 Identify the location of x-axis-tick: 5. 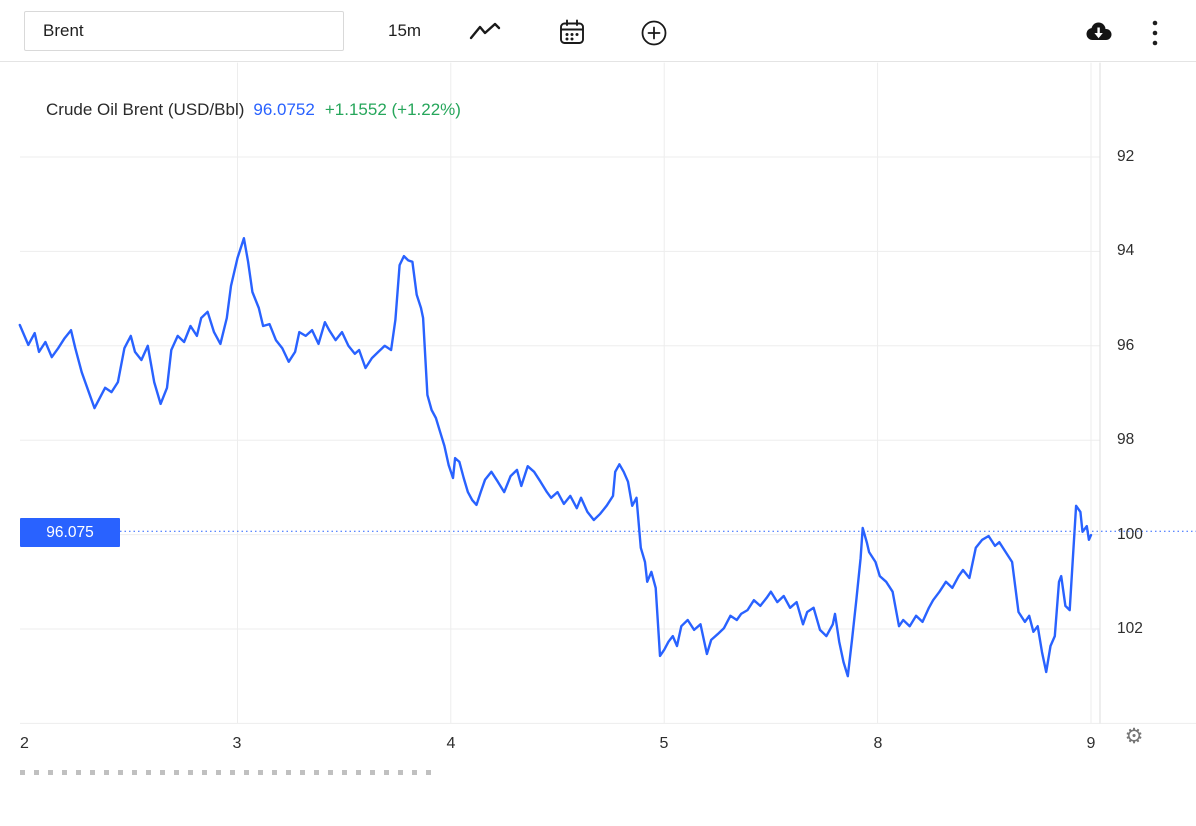
(664, 743).